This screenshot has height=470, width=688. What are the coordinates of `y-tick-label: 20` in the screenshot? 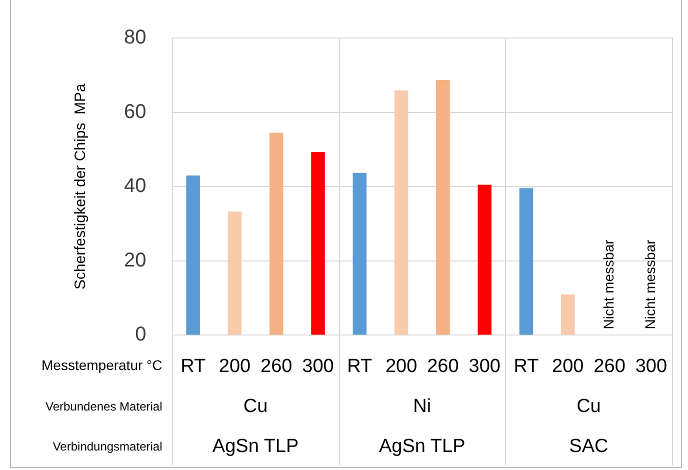 It's located at (135, 260).